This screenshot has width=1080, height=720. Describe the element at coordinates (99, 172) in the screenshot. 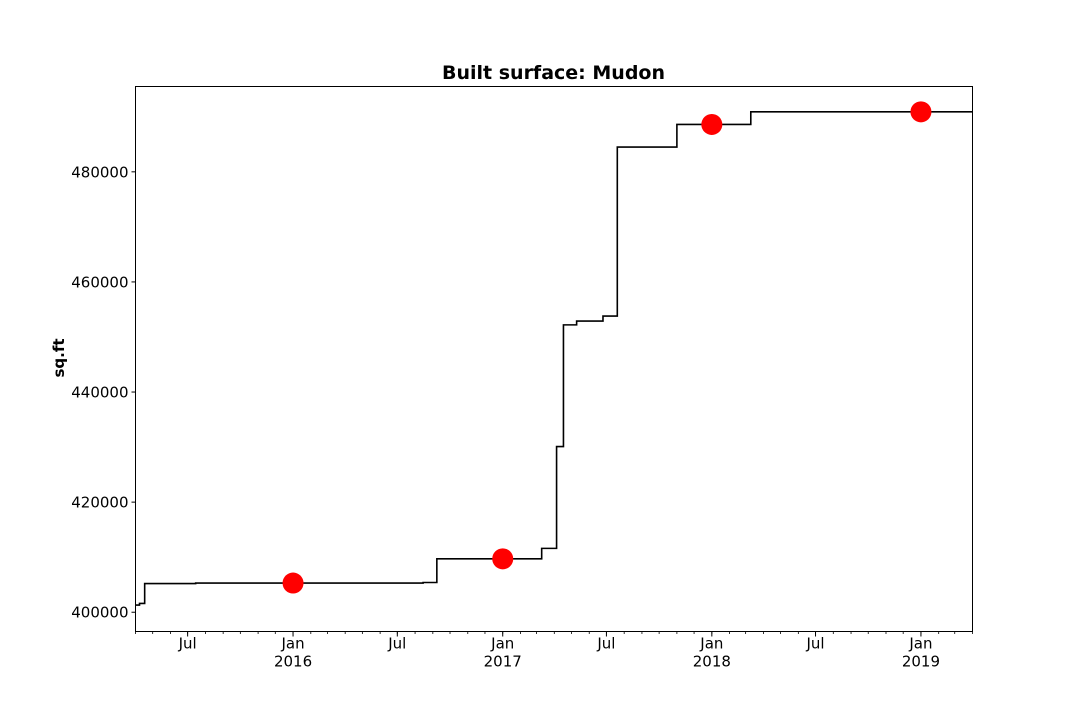

I see `y-tick-label: 480000` at that location.